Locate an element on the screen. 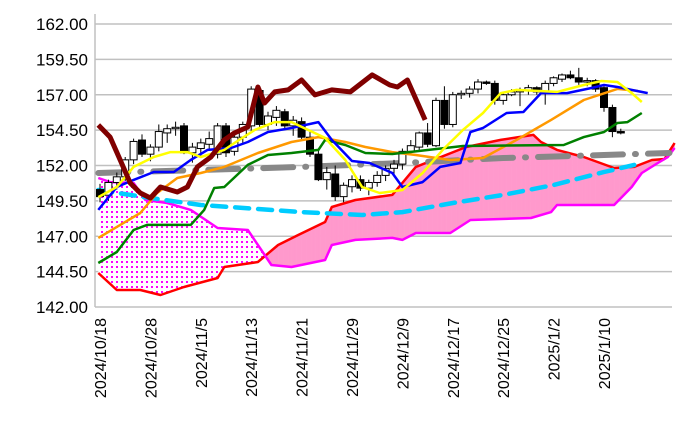 The width and height of the screenshot is (676, 448). y-tick-label: 147.00 is located at coordinates (62, 236).